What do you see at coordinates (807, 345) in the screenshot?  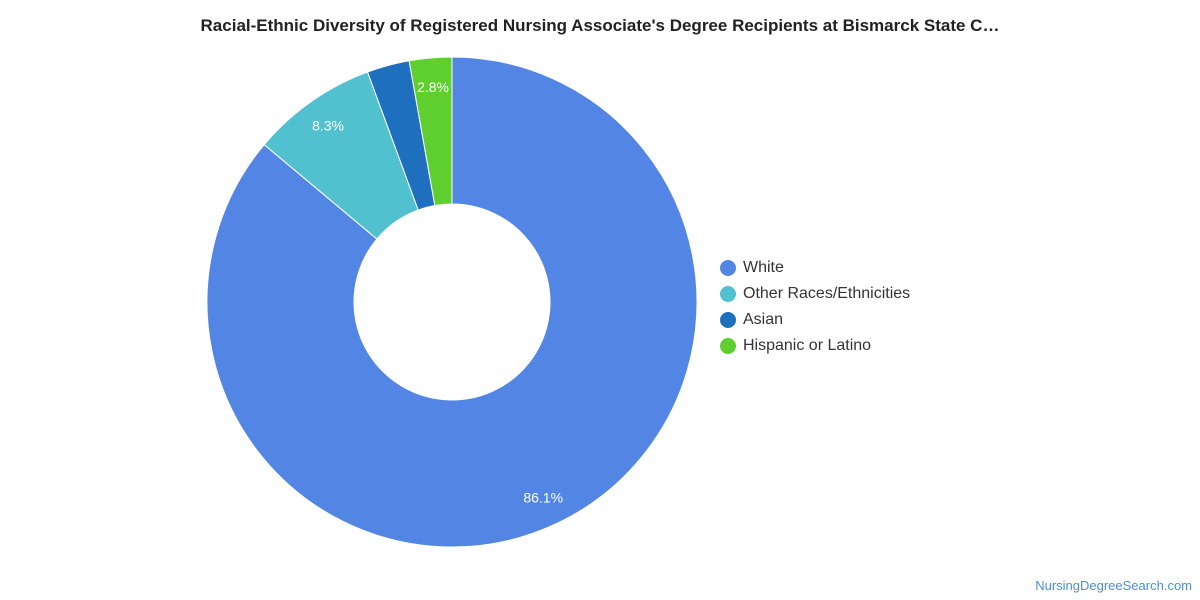 I see `legend-label: Hispanic or Latino` at bounding box center [807, 345].